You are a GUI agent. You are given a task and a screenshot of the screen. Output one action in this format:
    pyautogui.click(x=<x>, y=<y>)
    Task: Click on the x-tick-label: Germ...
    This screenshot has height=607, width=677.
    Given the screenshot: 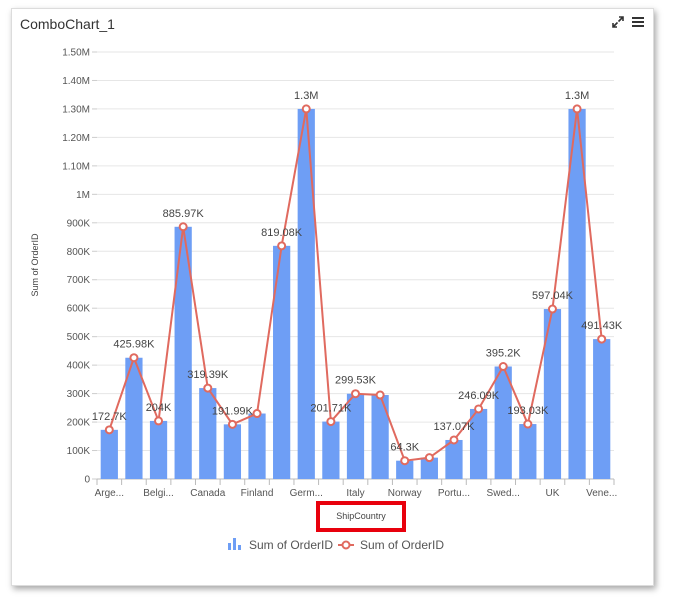 What is the action you would take?
    pyautogui.click(x=306, y=493)
    